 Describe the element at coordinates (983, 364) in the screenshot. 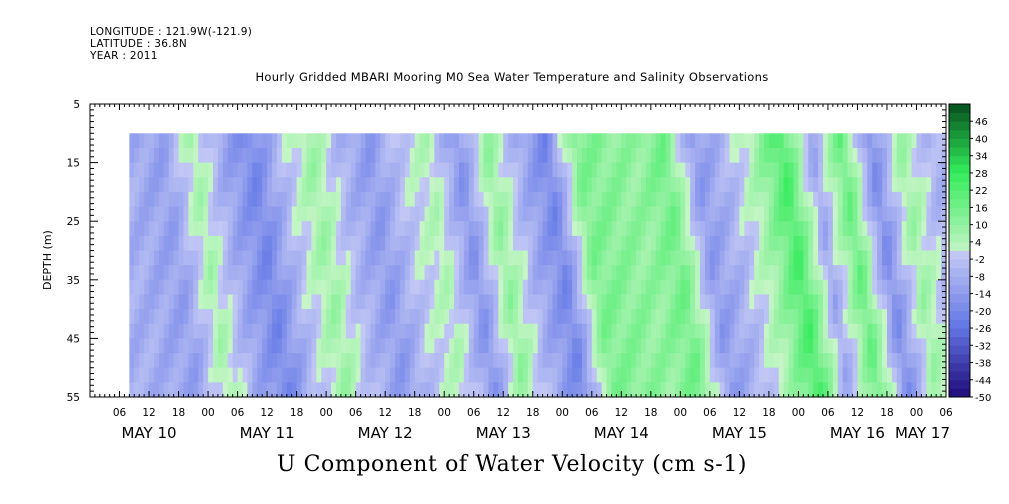

I see `colorbar-label: -38` at that location.